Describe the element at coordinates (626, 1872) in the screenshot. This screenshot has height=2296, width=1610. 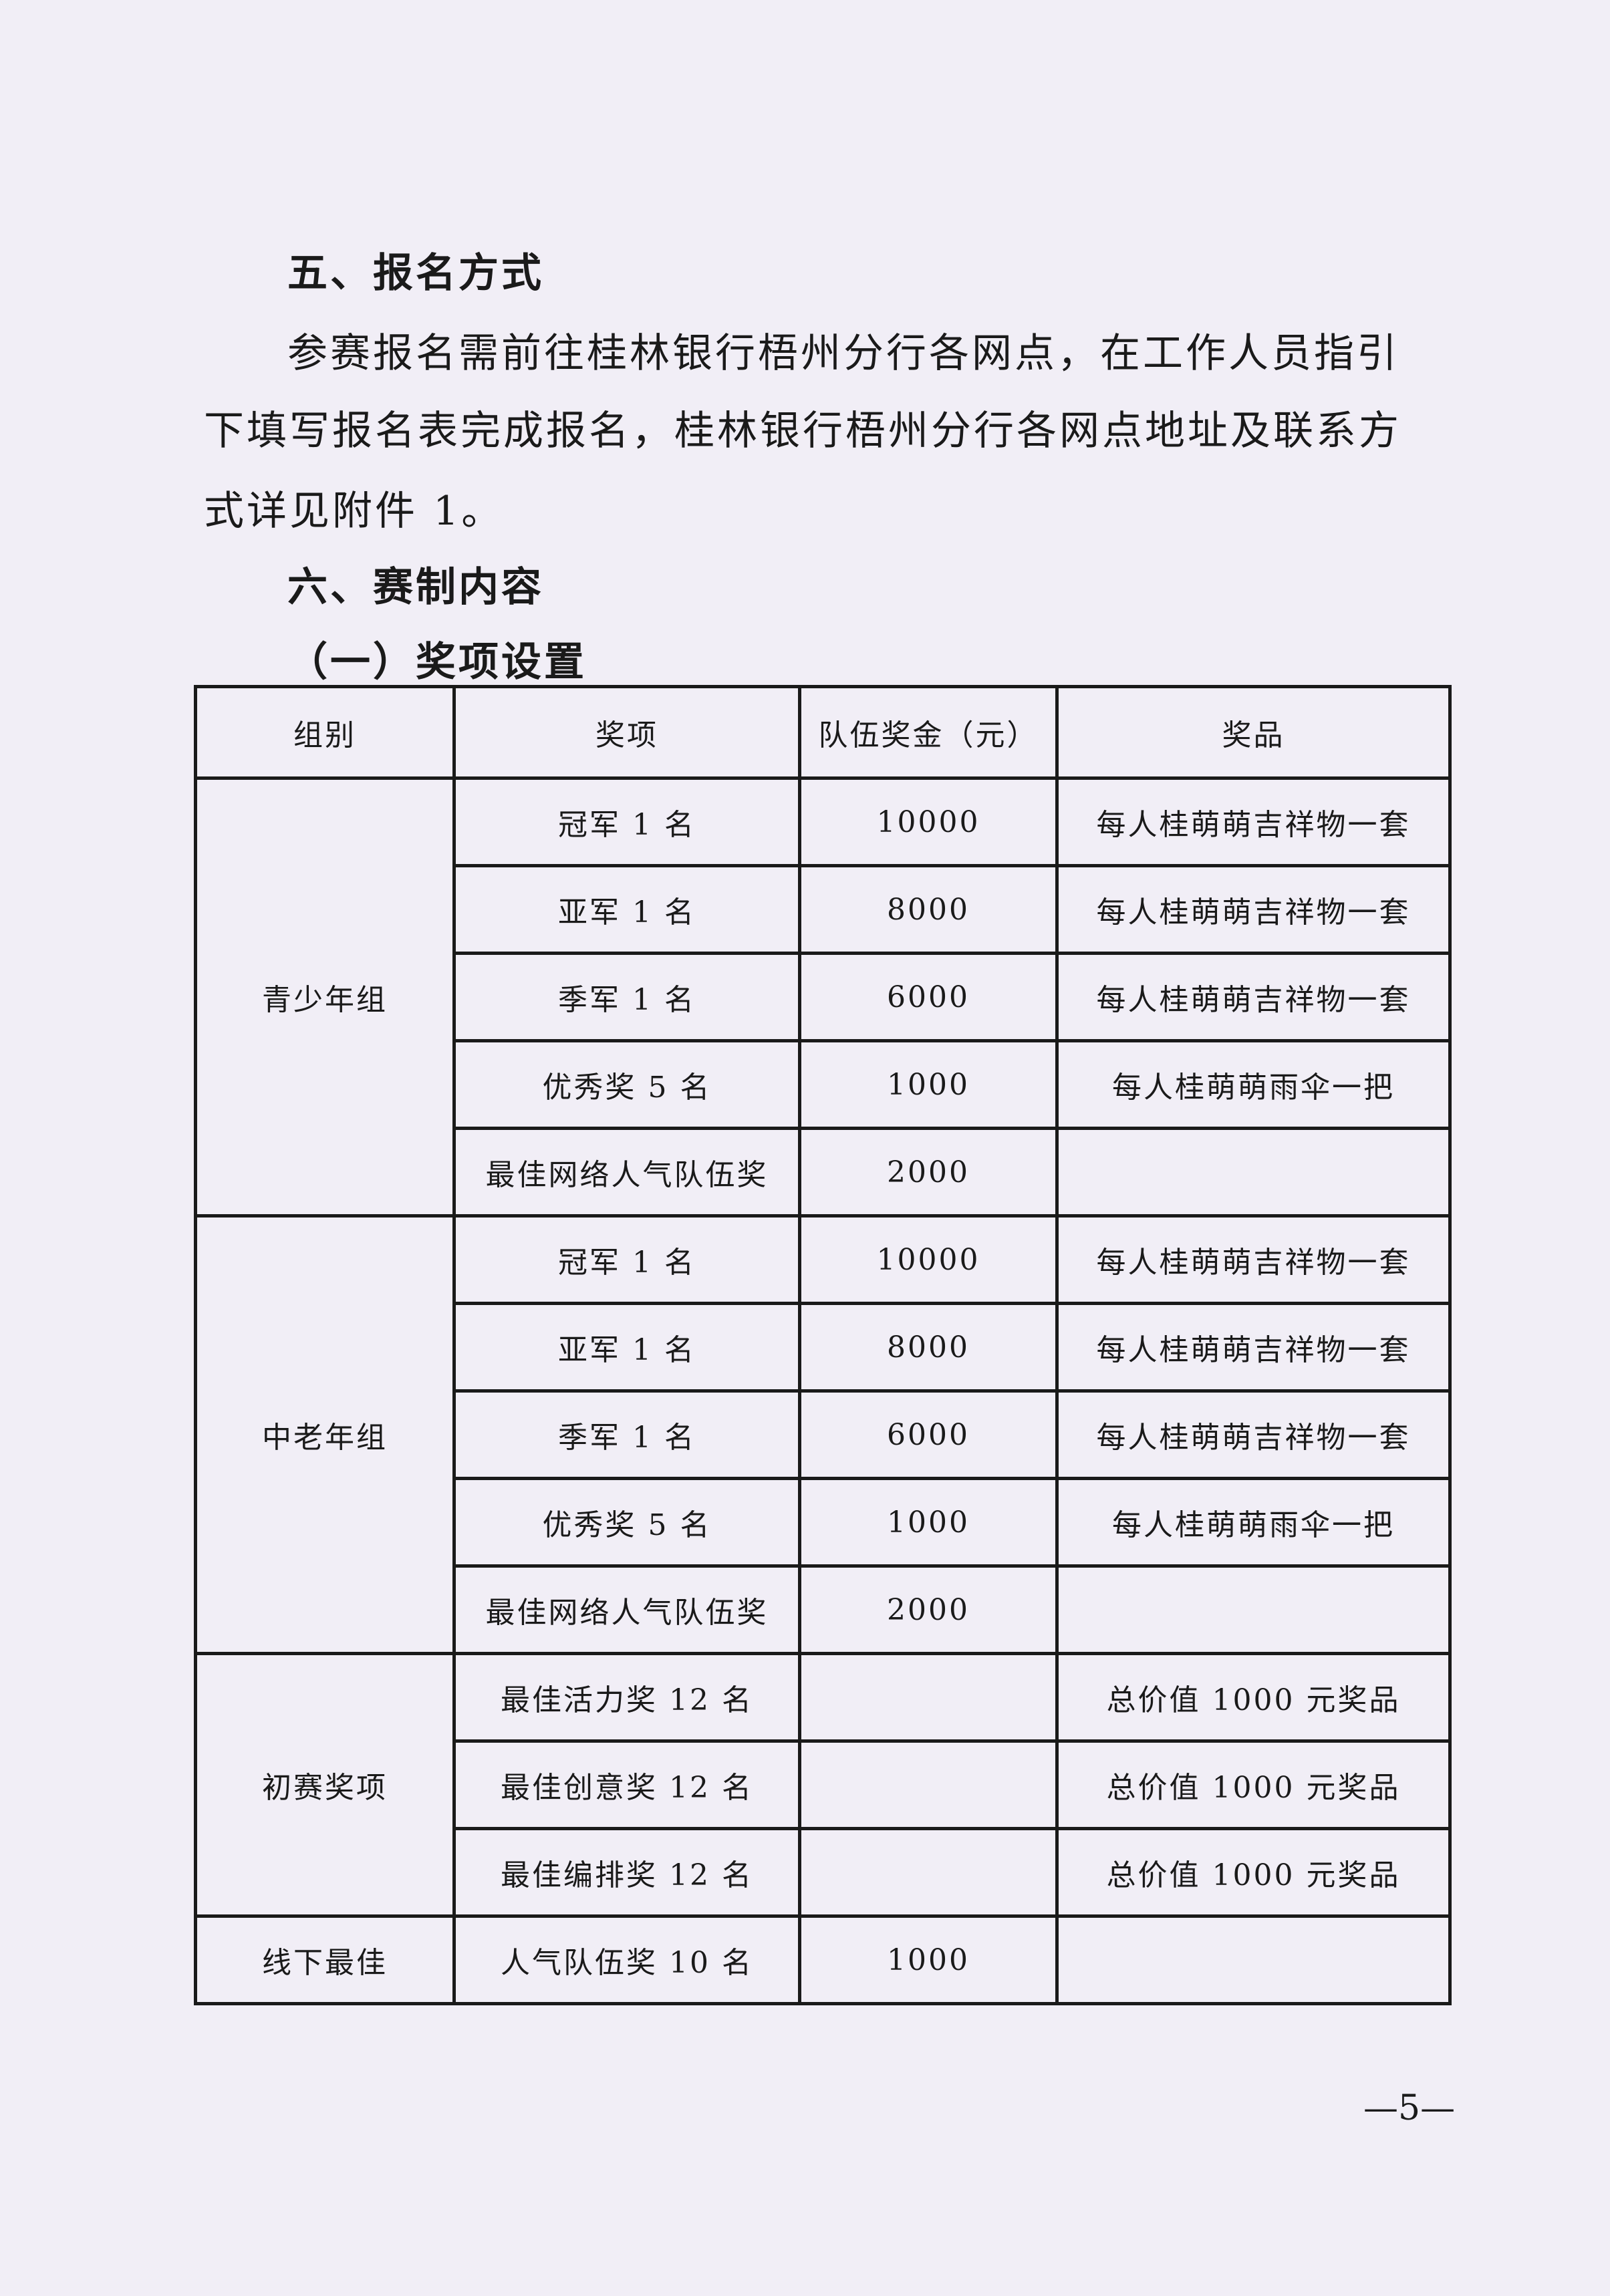
I see `award-cell: 最佳编排奖 12 名` at that location.